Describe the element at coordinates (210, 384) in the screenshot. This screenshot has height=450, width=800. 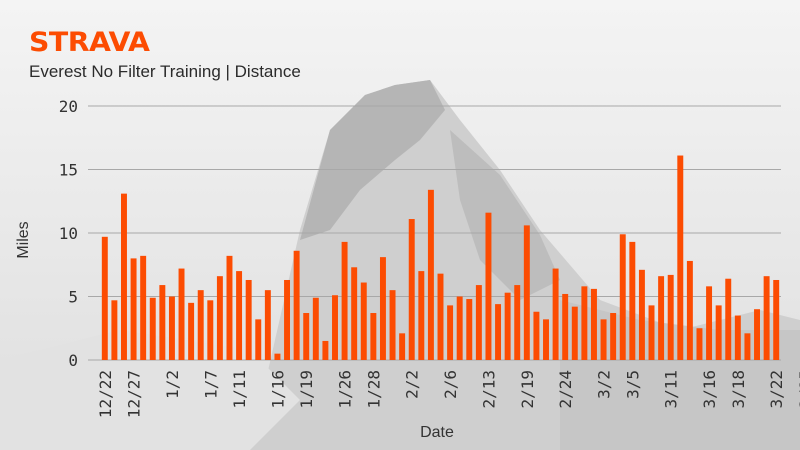
I see `x-tick-label: 1/7` at that location.